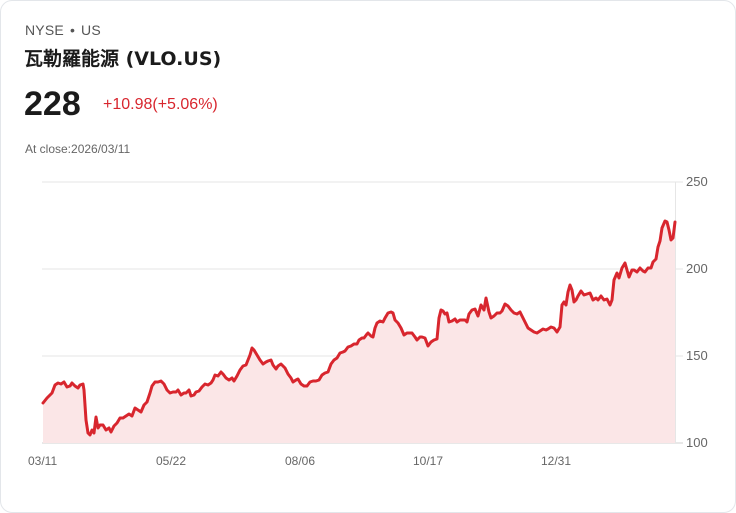  Describe the element at coordinates (697, 442) in the screenshot. I see `y-tick-label: 100` at that location.